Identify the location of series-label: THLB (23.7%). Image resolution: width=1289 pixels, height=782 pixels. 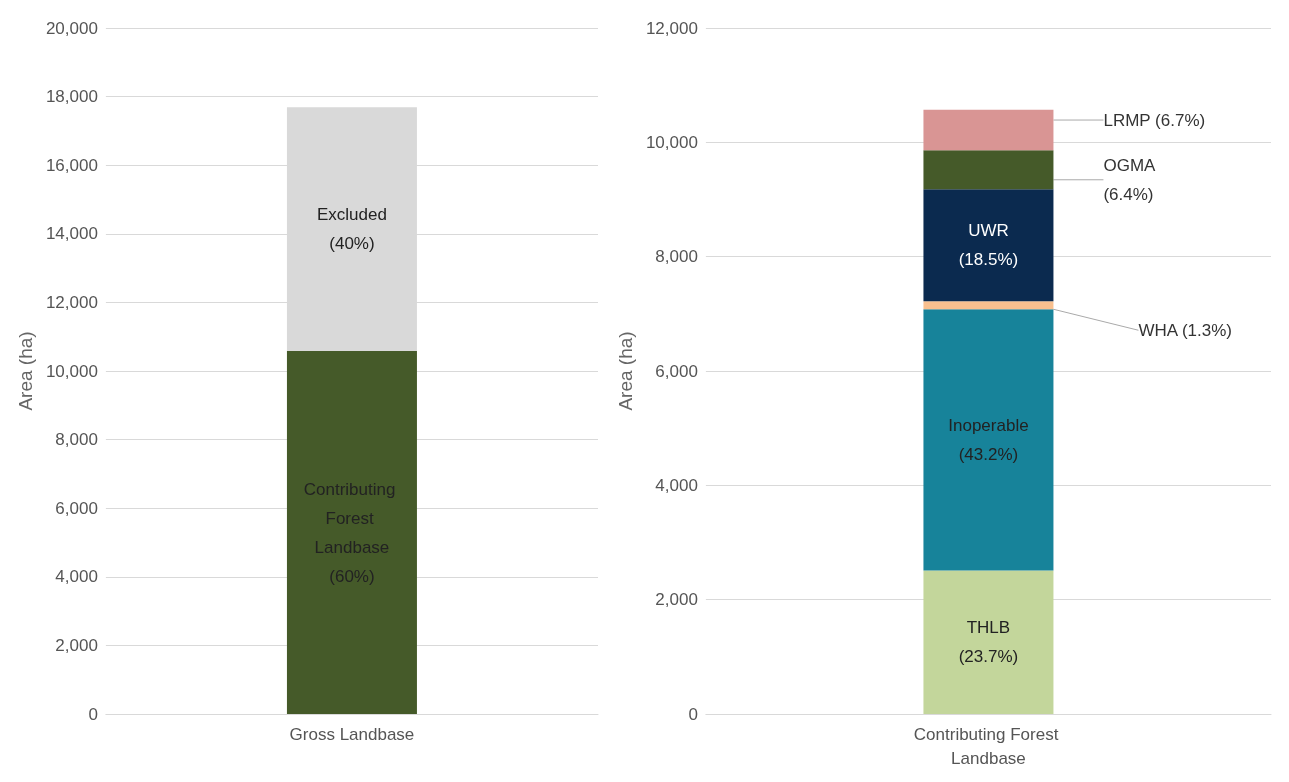
(988, 642).